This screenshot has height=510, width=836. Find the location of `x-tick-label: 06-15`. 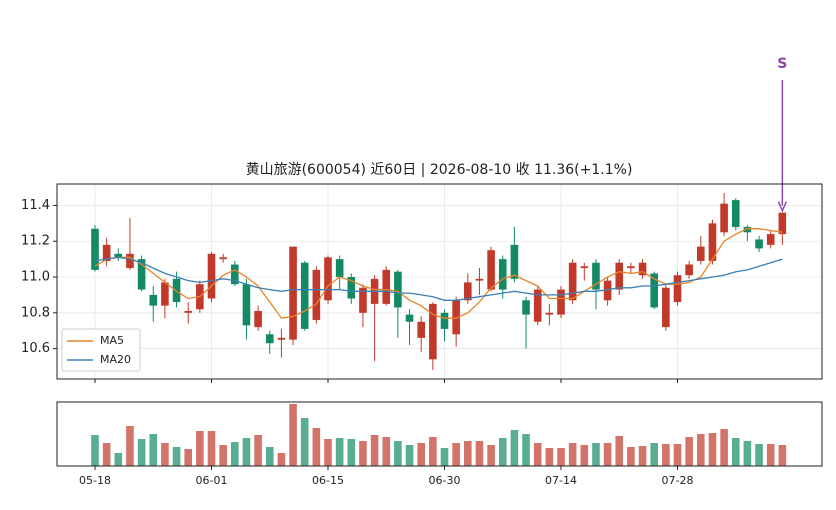

x-tick-label: 06-15 is located at coordinates (328, 480).